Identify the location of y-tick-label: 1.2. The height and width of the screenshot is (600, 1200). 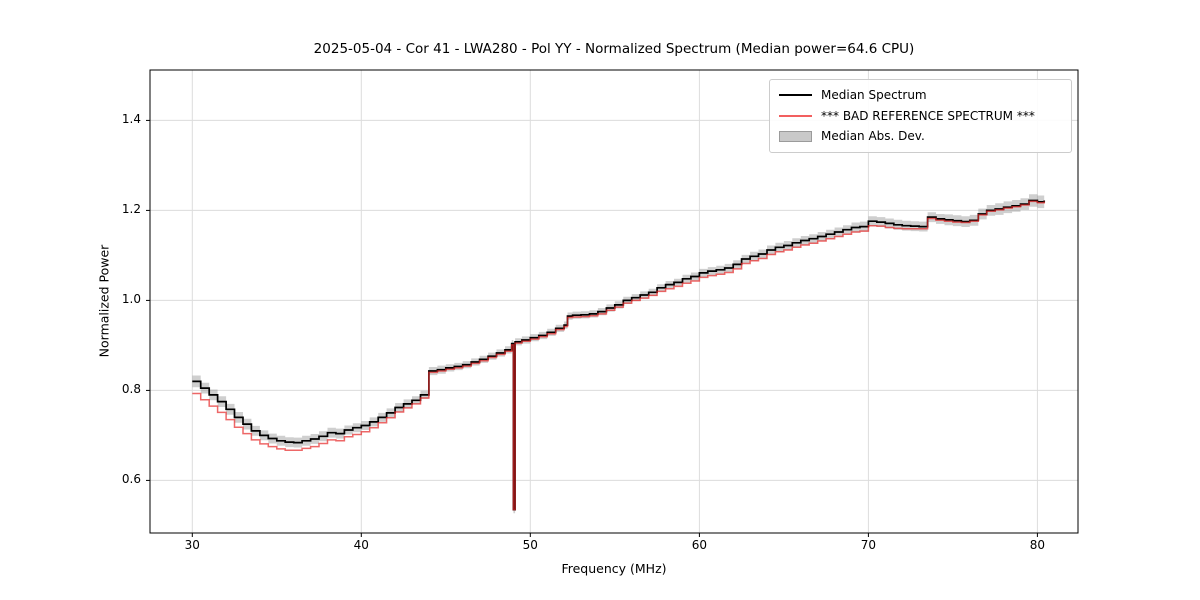
(131, 209).